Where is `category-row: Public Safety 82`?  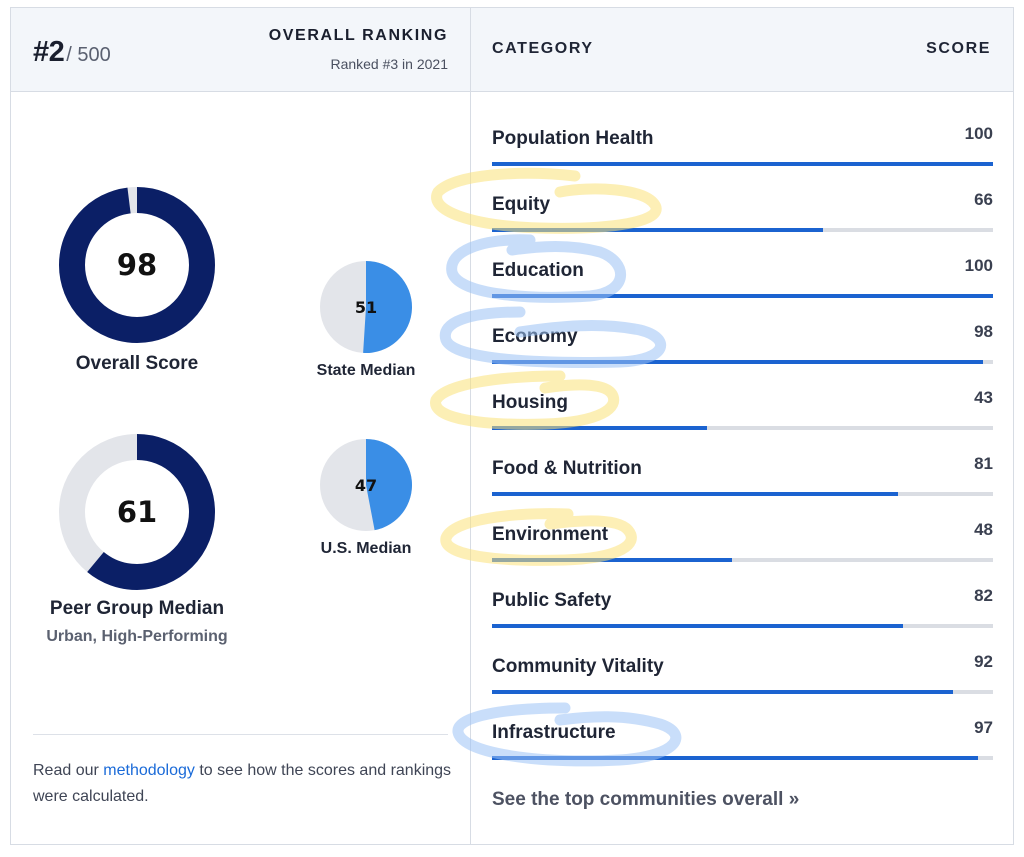
category-row: Public Safety 82 is located at coordinates (742, 621).